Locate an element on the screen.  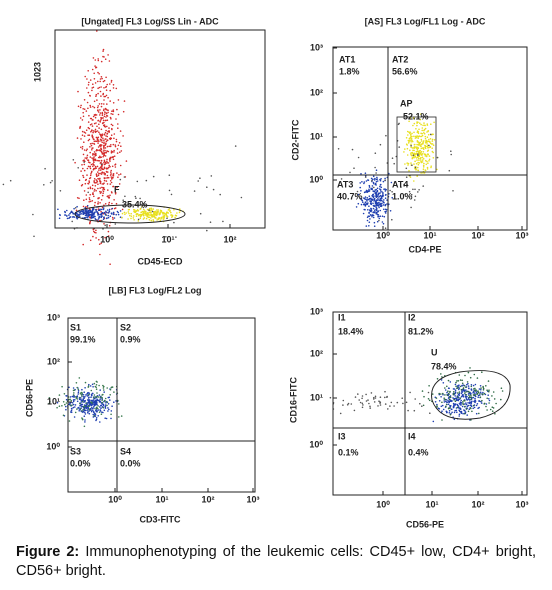
gate-name: S2 is located at coordinates (125, 327).